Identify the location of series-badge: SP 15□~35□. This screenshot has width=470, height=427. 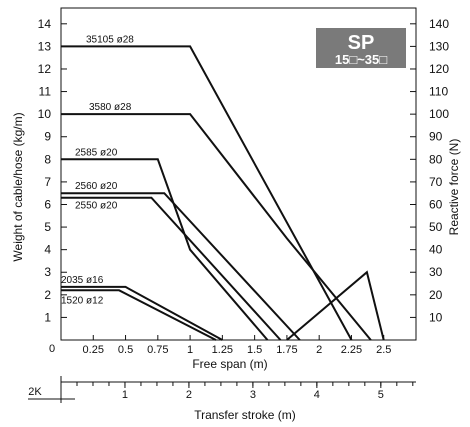
(361, 48).